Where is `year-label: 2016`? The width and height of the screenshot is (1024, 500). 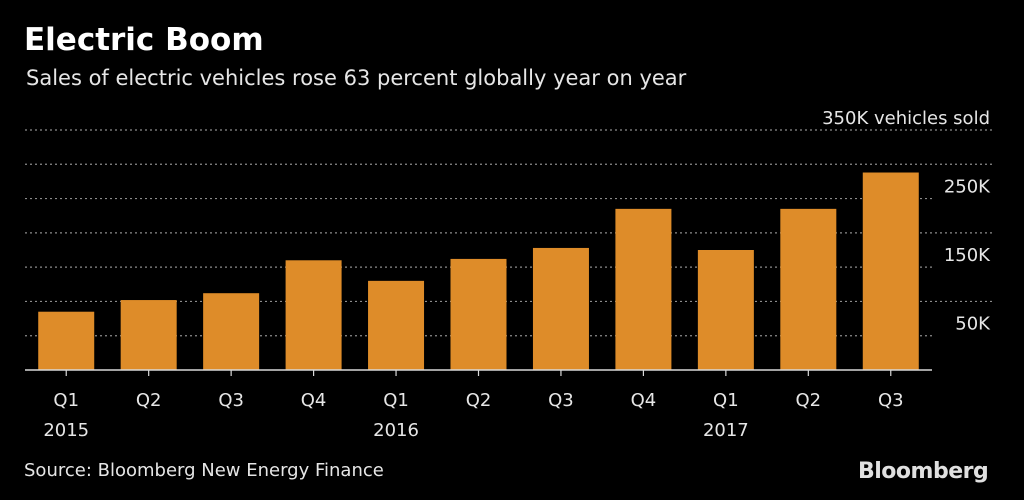
year-label: 2016 is located at coordinates (396, 430).